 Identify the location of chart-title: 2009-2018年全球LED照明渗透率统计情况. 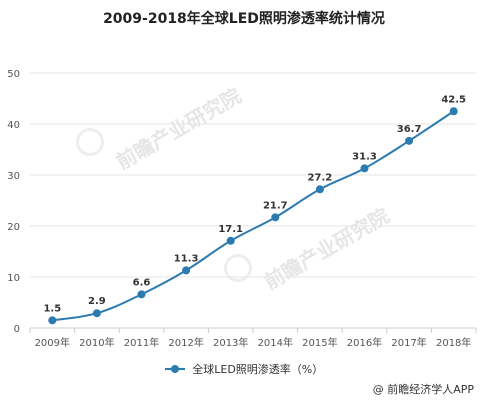
(244, 19).